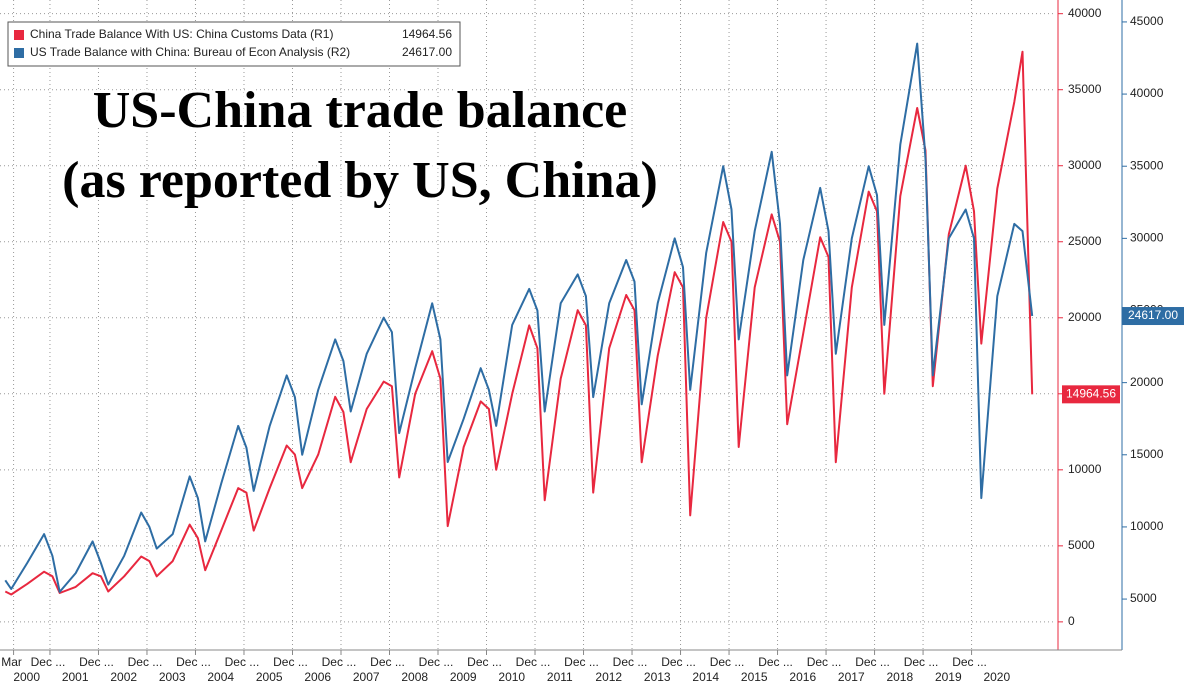 Image resolution: width=1184 pixels, height=683 pixels. I want to click on x-tick-label: Mar, so click(11, 662).